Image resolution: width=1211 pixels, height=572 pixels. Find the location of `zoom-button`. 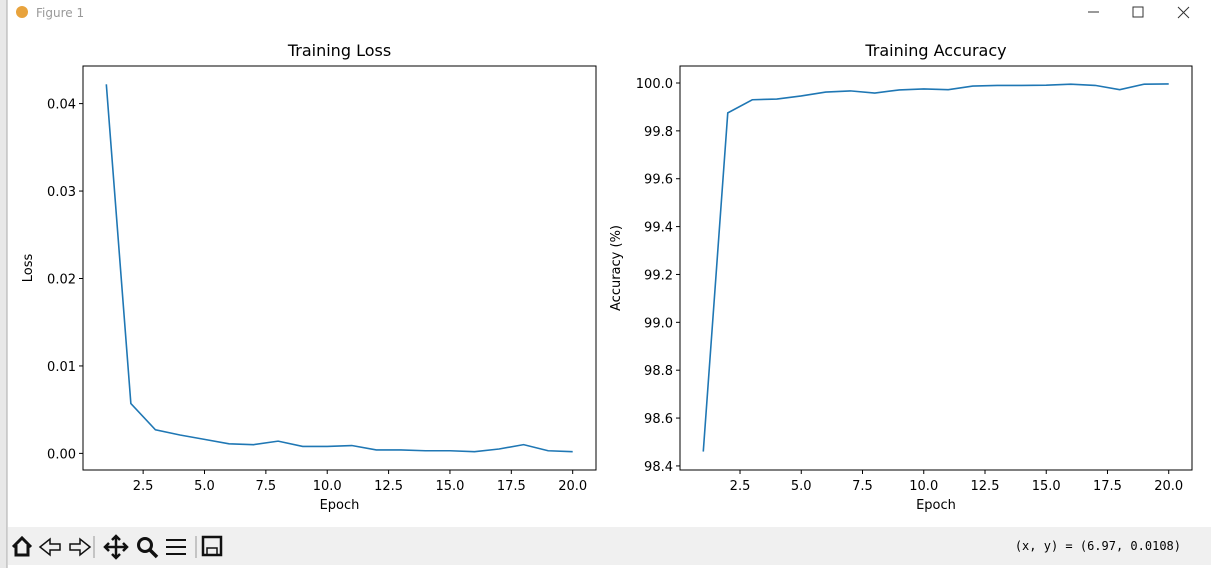

zoom-button is located at coordinates (145, 545).